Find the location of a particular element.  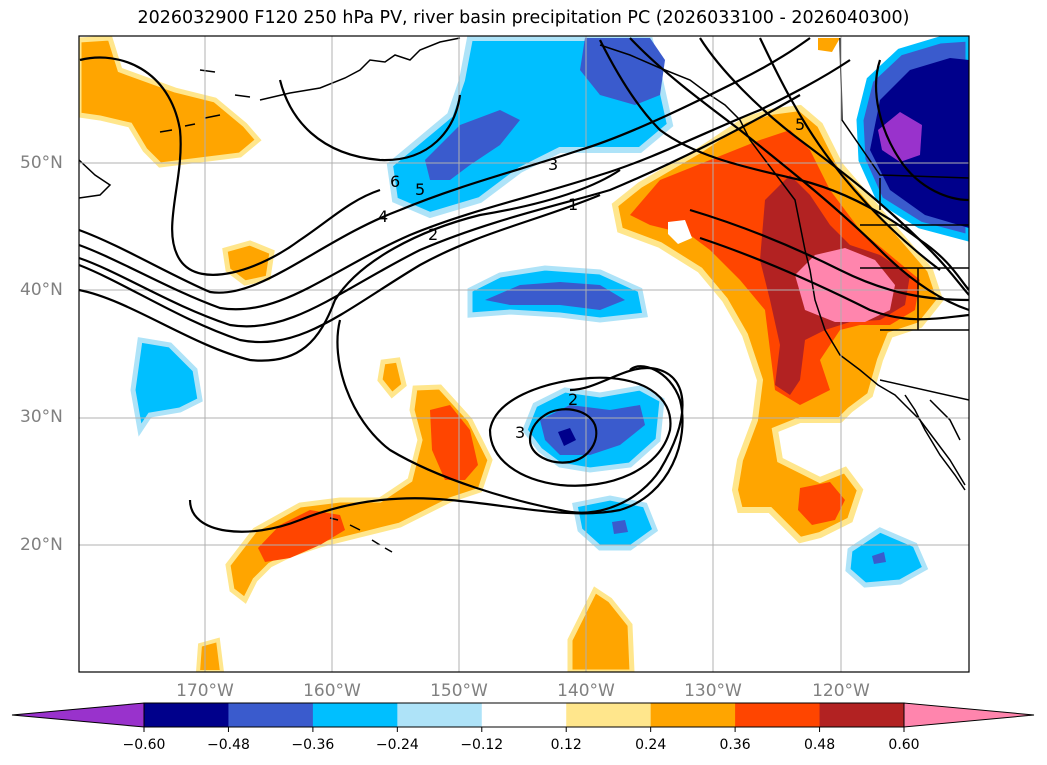

colorbar-tick-label: −0.12 is located at coordinates (482, 745).